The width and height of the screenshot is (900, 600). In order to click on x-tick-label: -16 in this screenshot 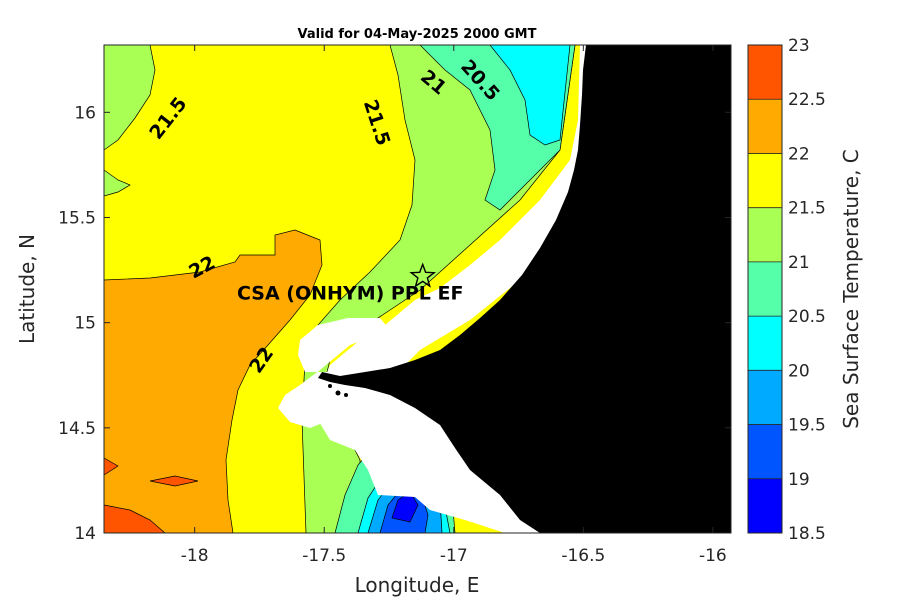, I will do `click(713, 556)`.